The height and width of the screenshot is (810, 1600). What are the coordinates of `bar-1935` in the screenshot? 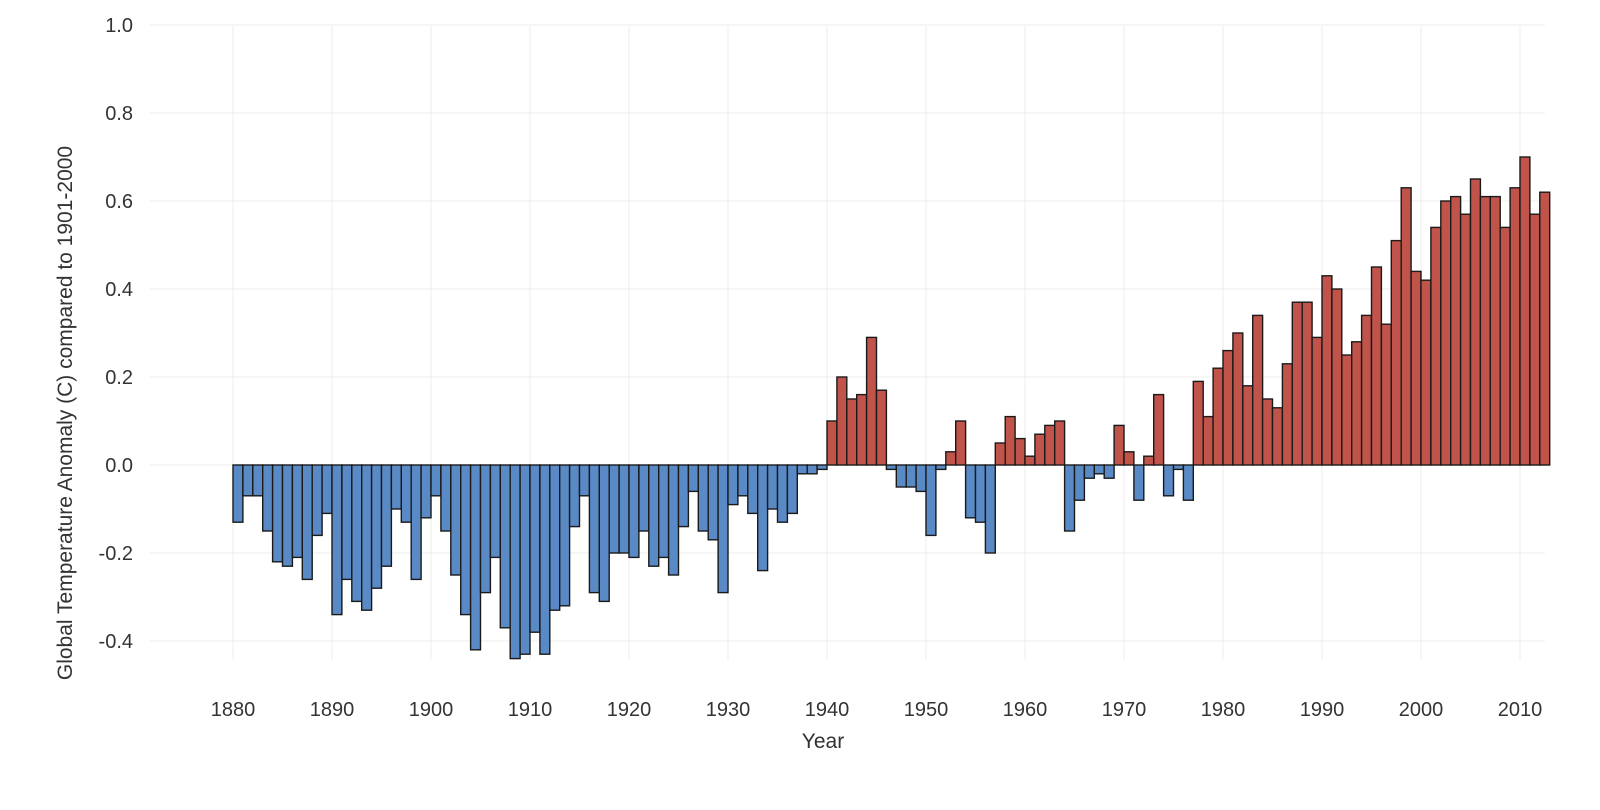 It's located at (782, 493).